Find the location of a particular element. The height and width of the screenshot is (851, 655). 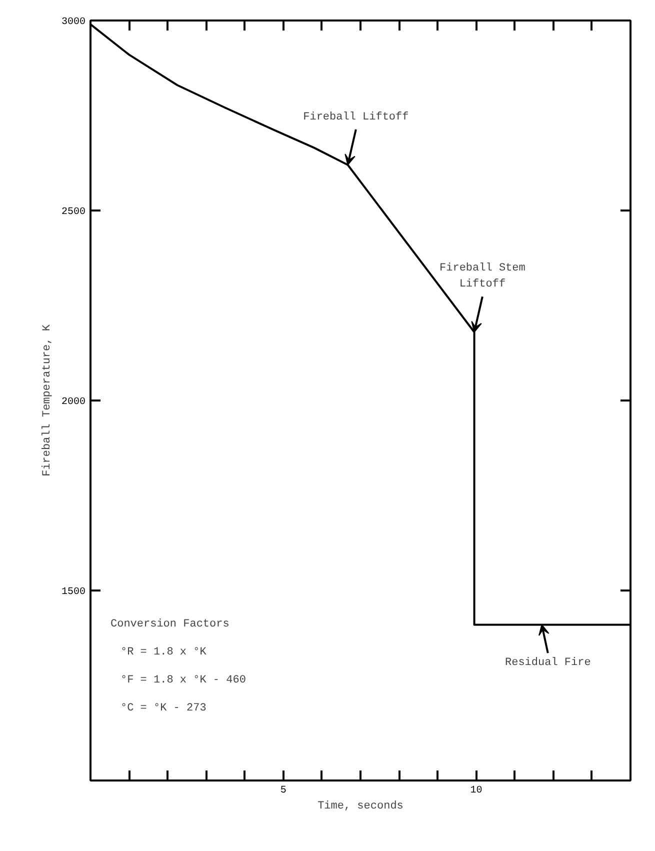

x-axis-title: Time, seconds is located at coordinates (361, 806).